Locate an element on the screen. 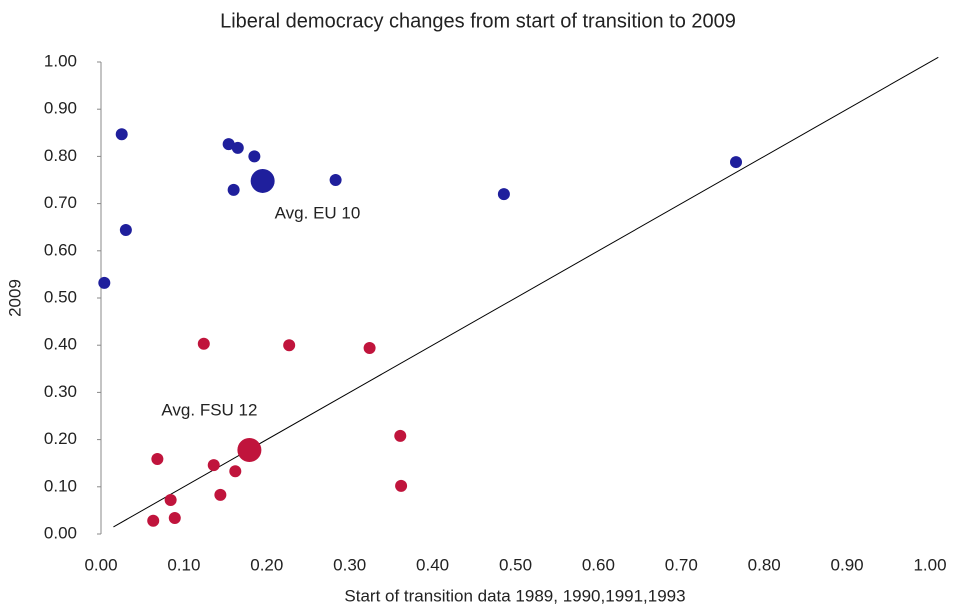 The height and width of the screenshot is (614, 958). x-tick-label: 0.70 is located at coordinates (681, 564).